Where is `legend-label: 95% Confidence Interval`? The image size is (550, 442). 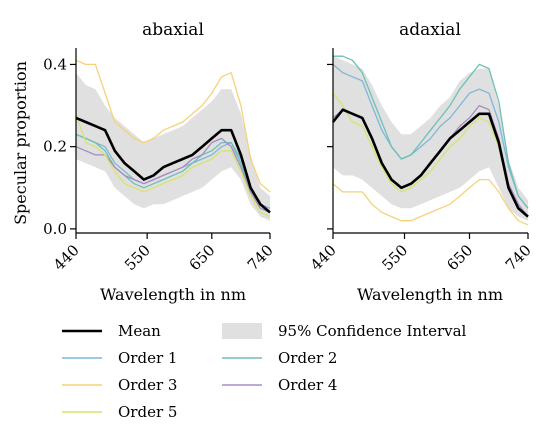 legend-label: 95% Confidence Interval is located at coordinates (372, 331).